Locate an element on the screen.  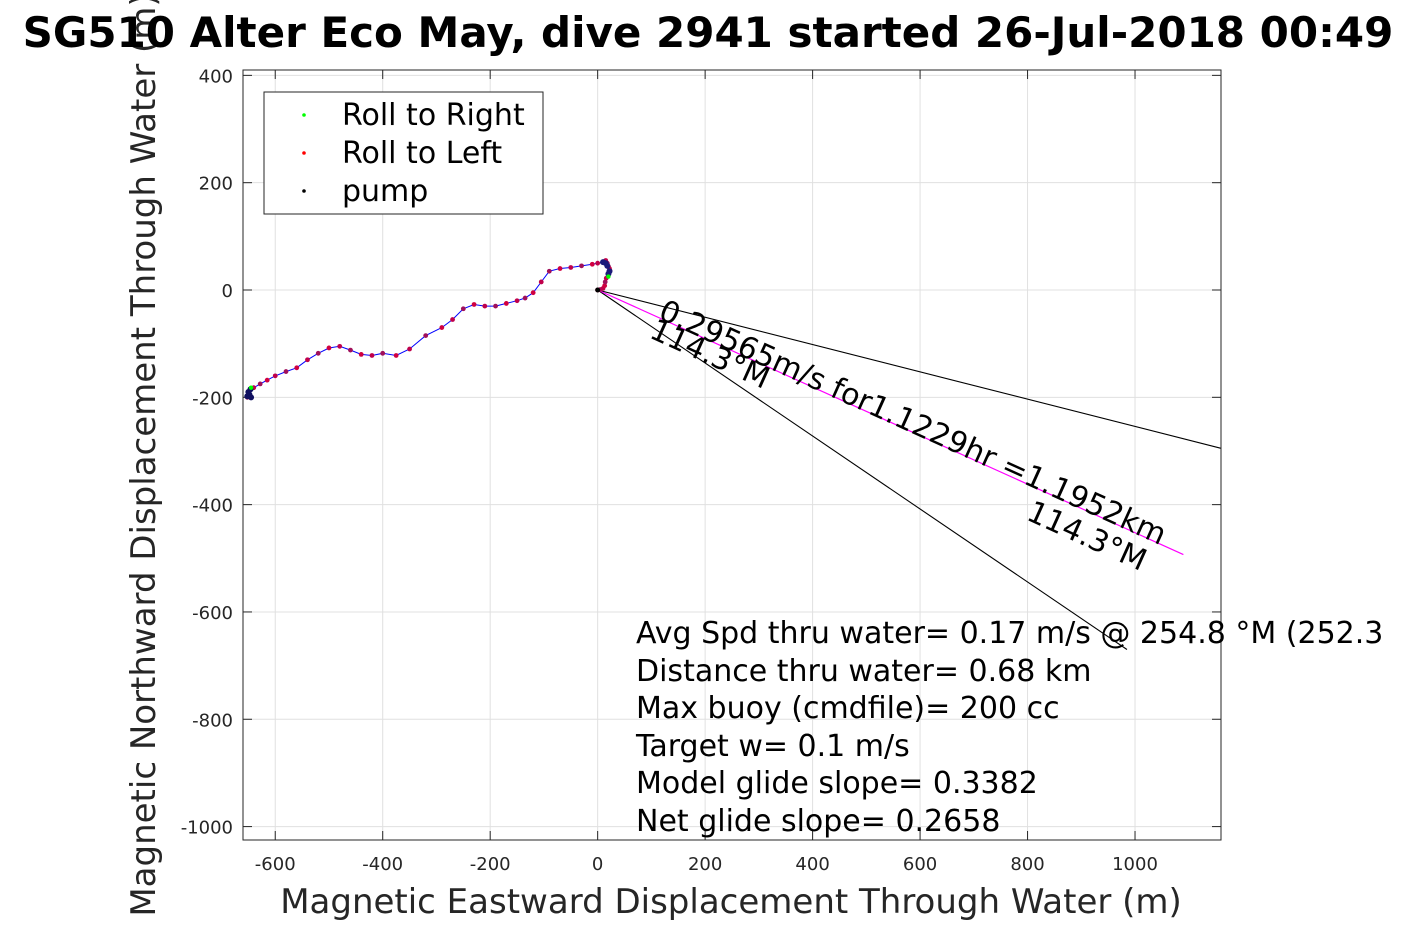
y-tick-label: 400 is located at coordinates (216, 76).